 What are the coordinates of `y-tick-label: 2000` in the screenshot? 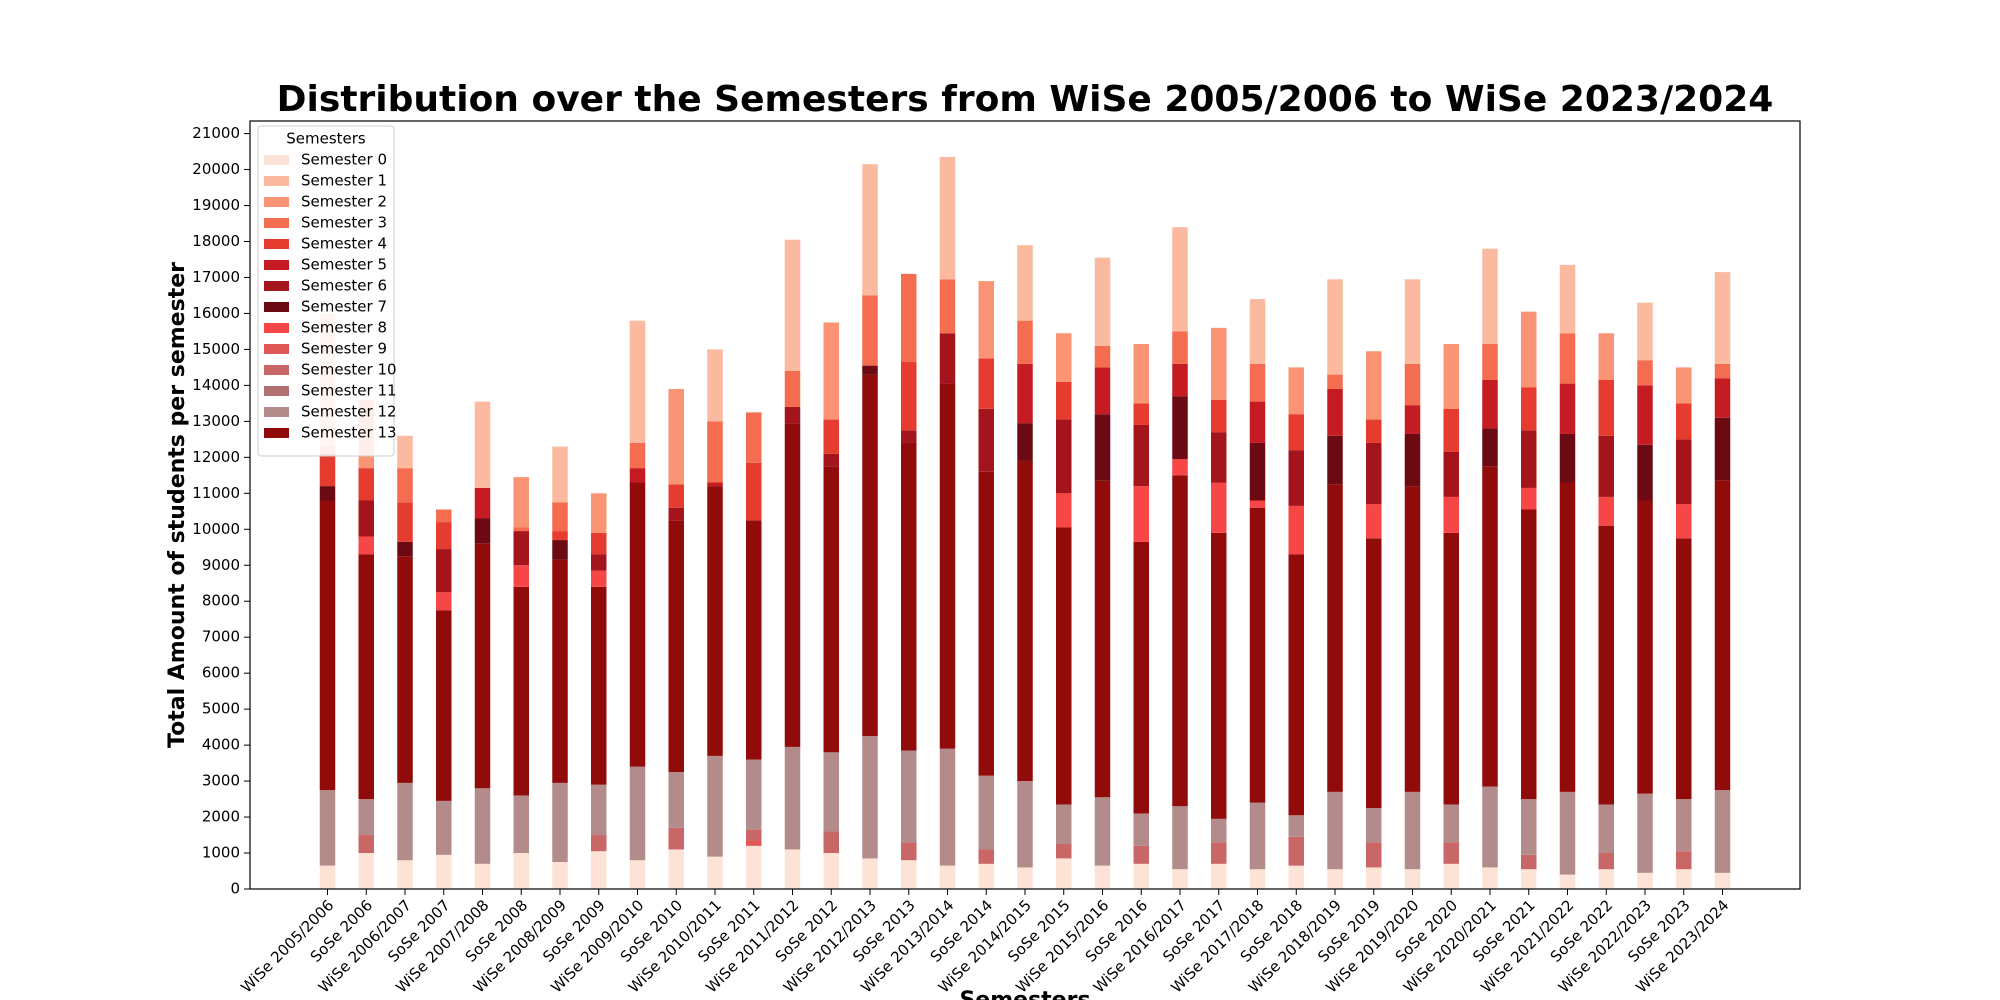 It's located at (221, 817).